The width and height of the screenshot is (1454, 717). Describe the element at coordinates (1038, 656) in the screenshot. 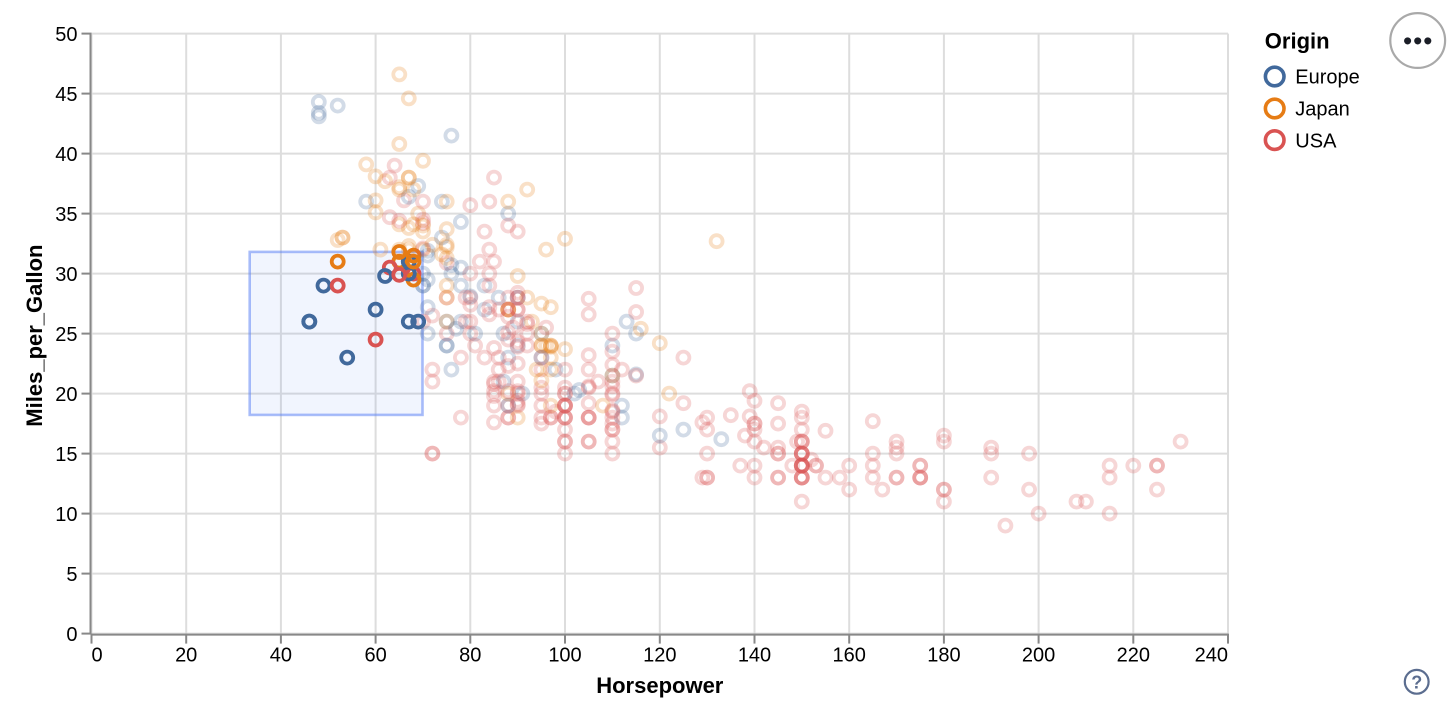

I see `svg-text: 200` at that location.